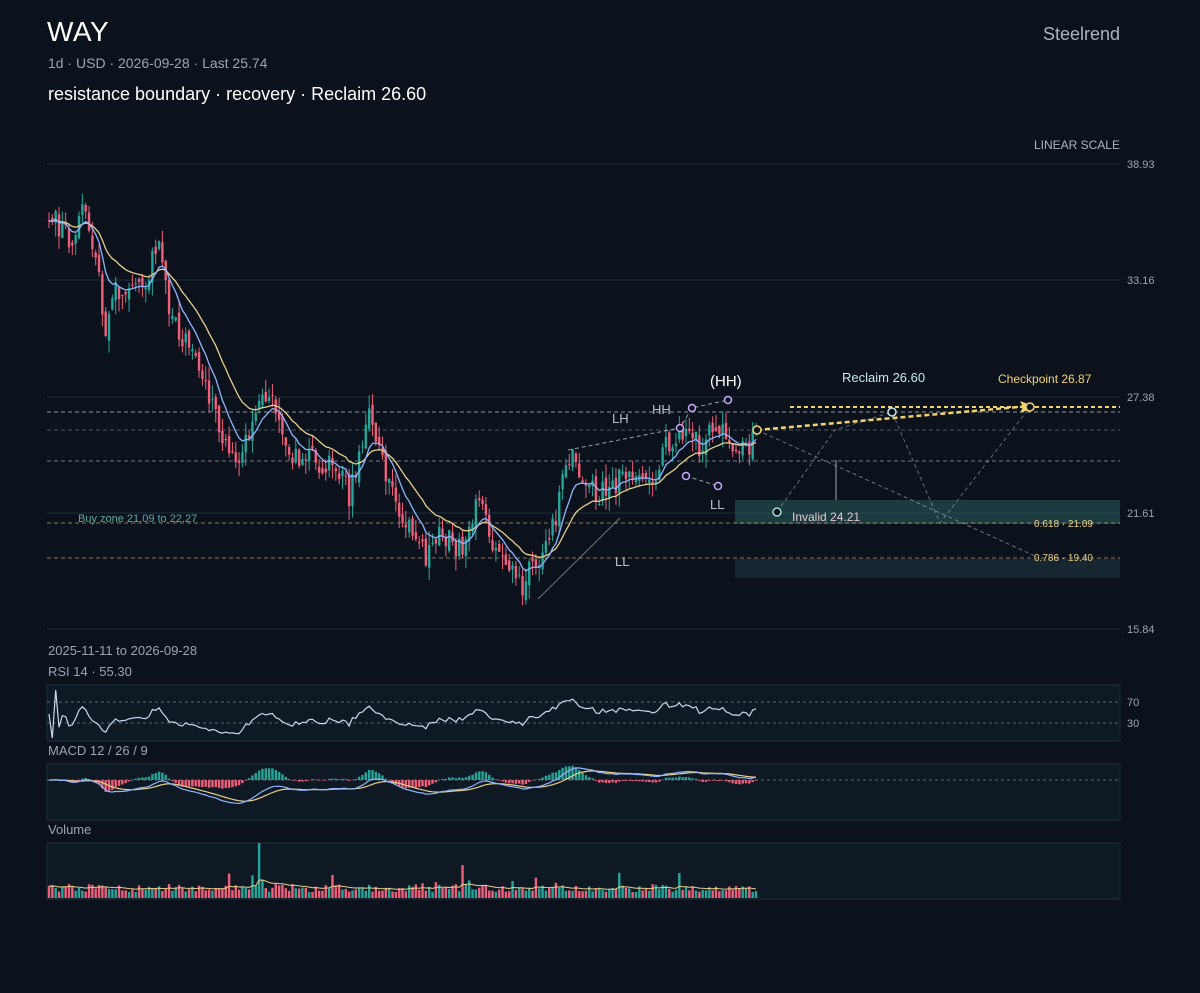 This screenshot has height=993, width=1200. What do you see at coordinates (1141, 165) in the screenshot?
I see `y-tick-label: 38.93` at bounding box center [1141, 165].